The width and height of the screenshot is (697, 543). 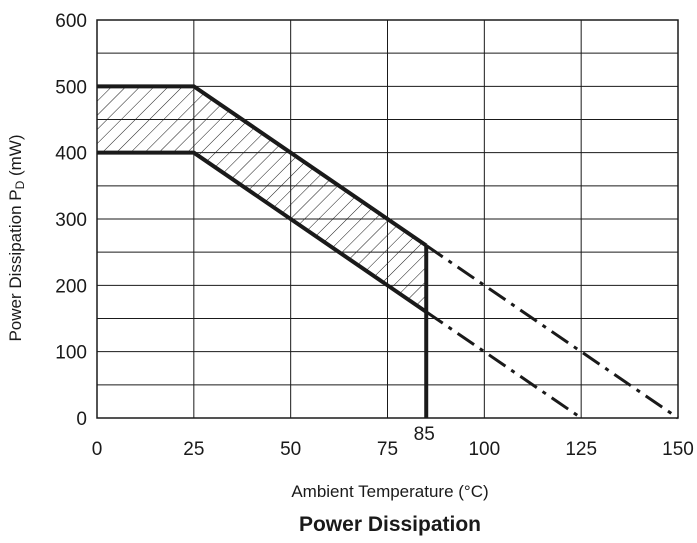 I want to click on y-tick-label: 200, so click(x=71, y=286).